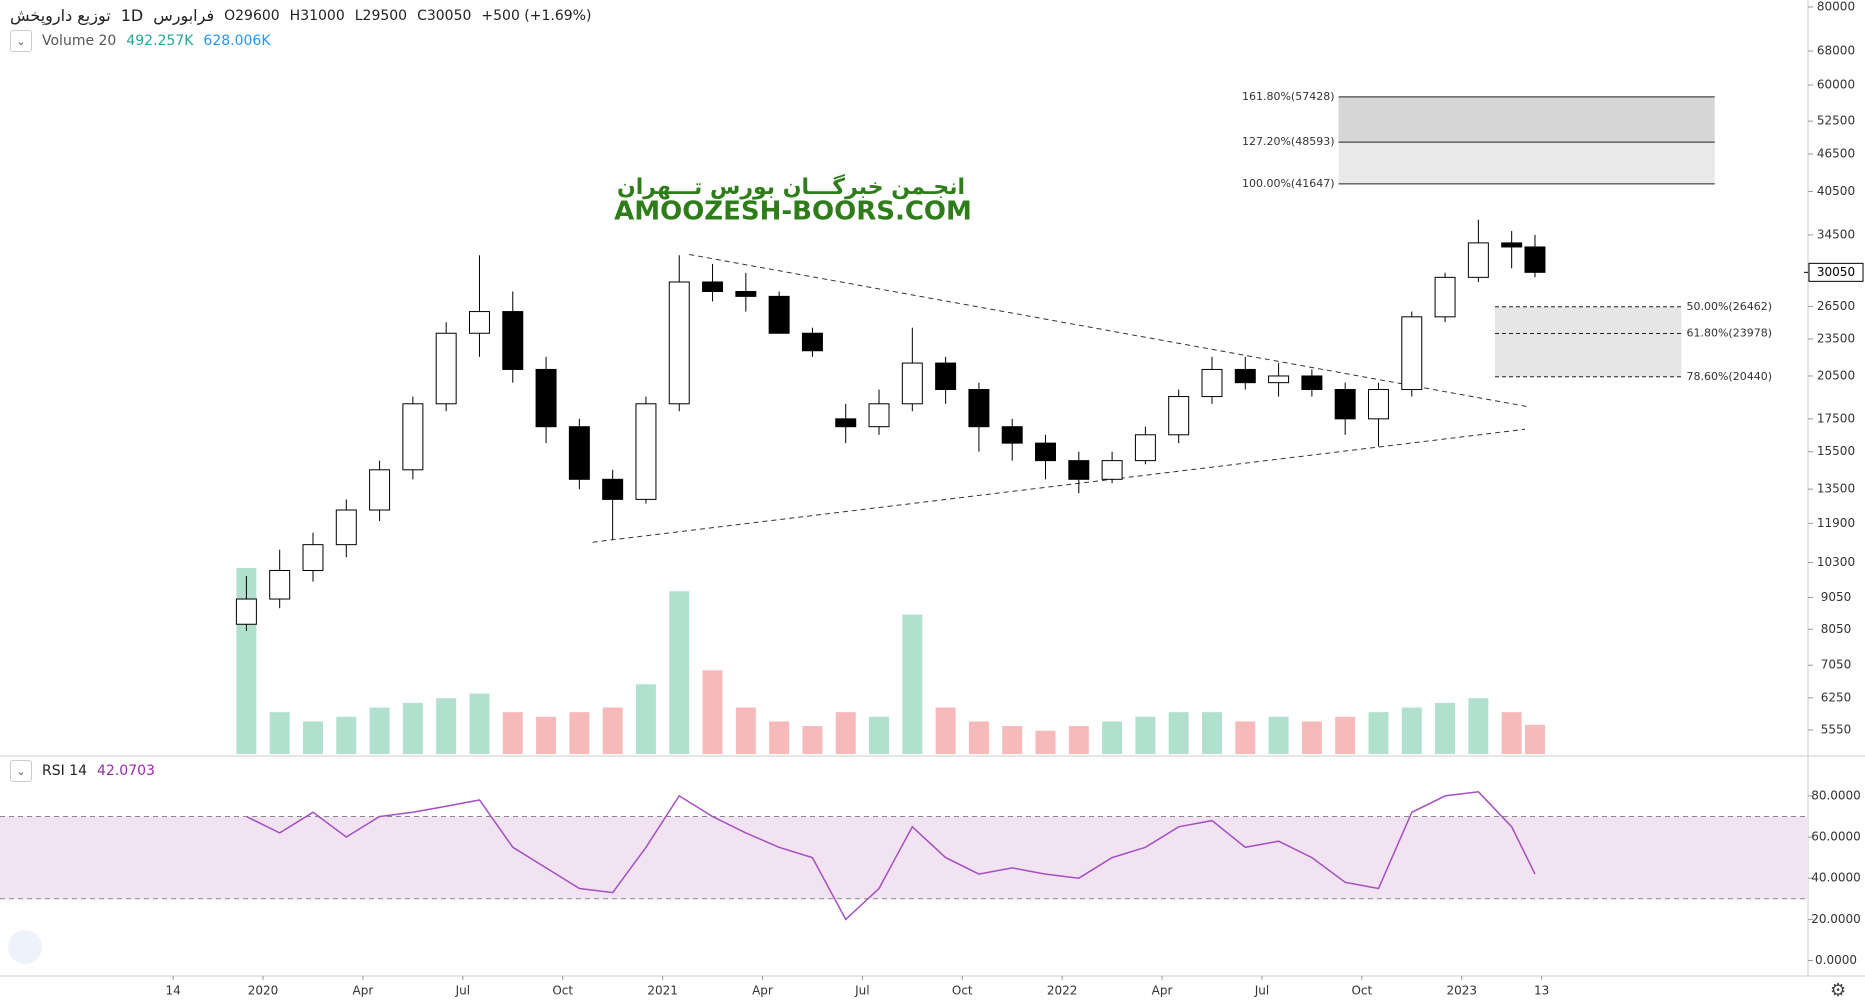  What do you see at coordinates (317, 15) in the screenshot?
I see `high-text: H31000` at bounding box center [317, 15].